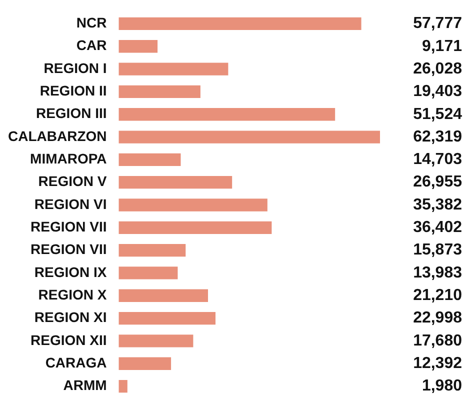  What do you see at coordinates (437, 137) in the screenshot?
I see `data-label: 62,319` at bounding box center [437, 137].